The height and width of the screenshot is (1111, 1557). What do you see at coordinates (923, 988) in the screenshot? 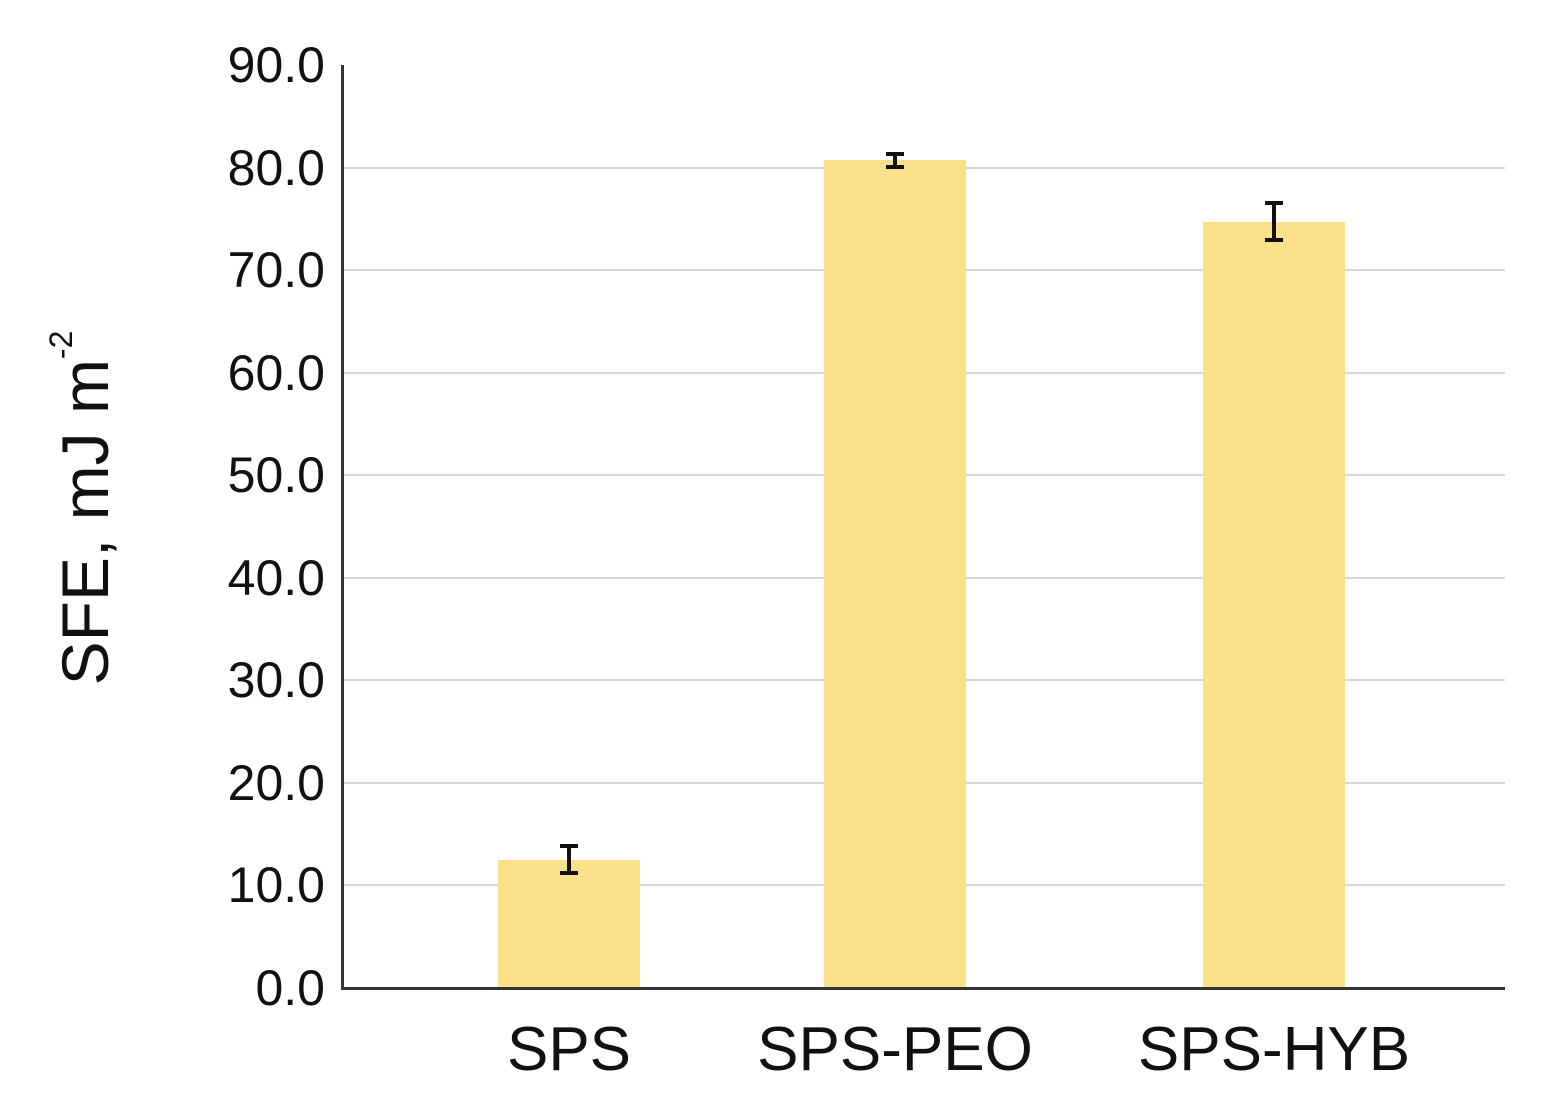
I see `x-axis-line` at bounding box center [923, 988].